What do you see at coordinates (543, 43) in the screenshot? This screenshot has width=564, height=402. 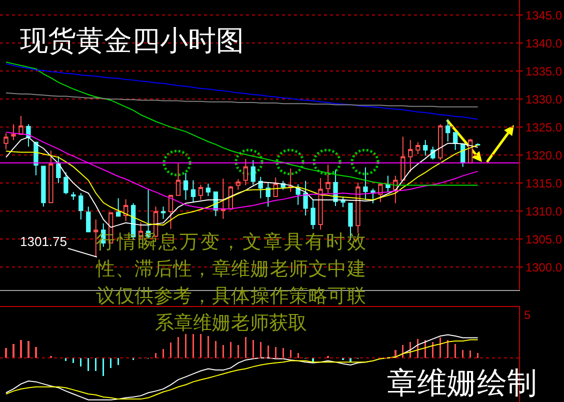 I see `y-tick-label: 1340.0` at bounding box center [543, 43].